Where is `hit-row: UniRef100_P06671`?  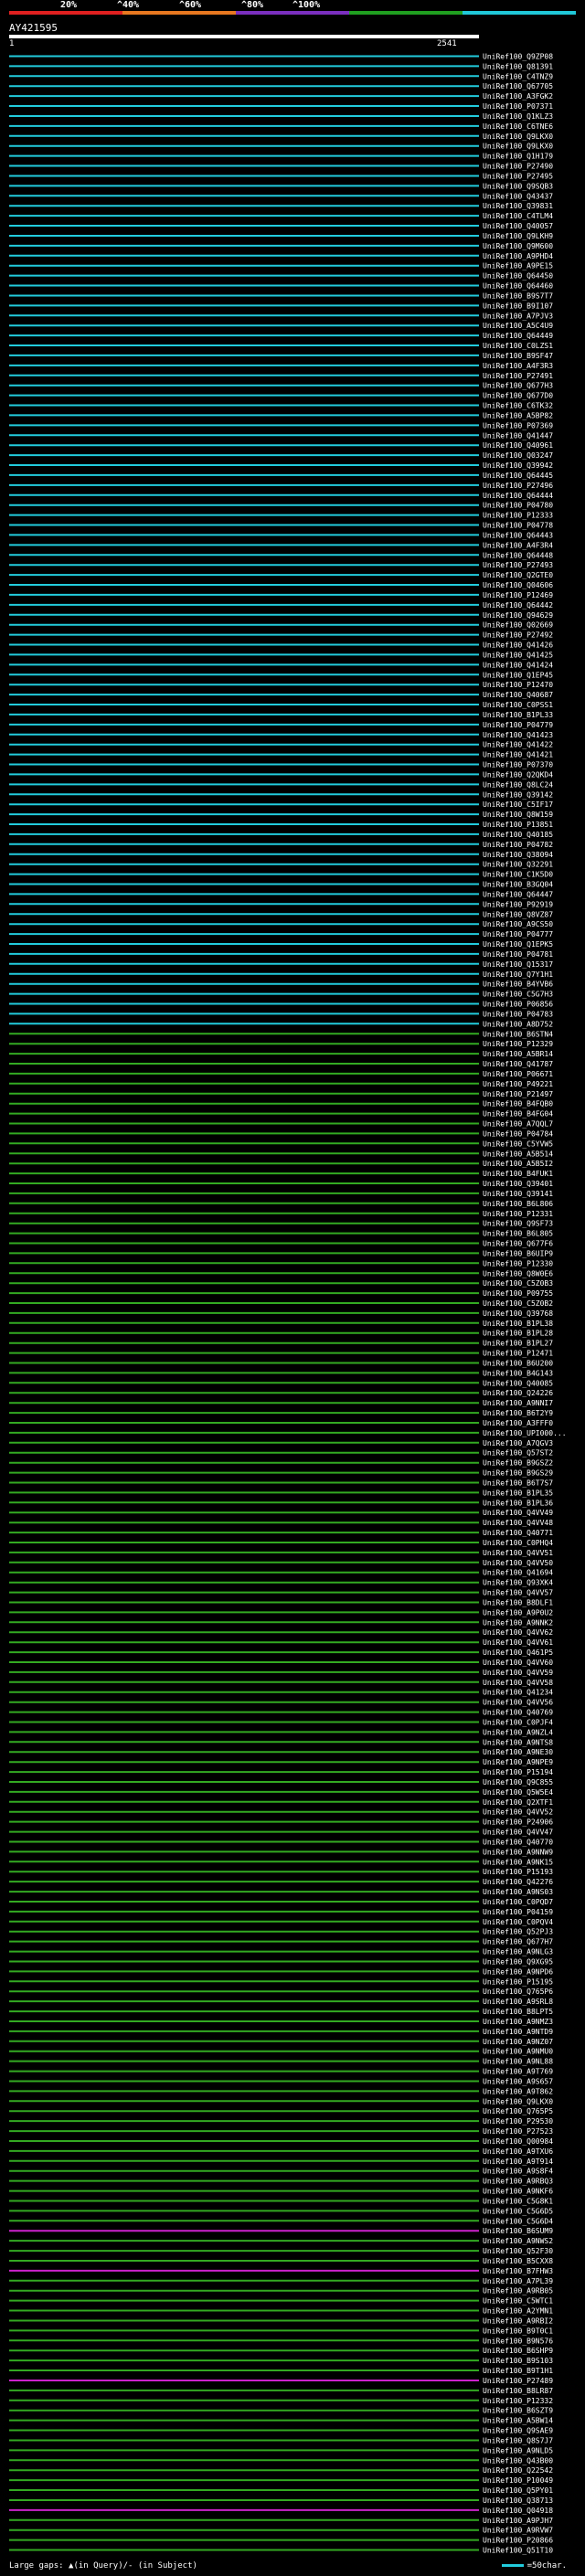
hit-row: UniRef100_P06671 is located at coordinates (281, 1074).